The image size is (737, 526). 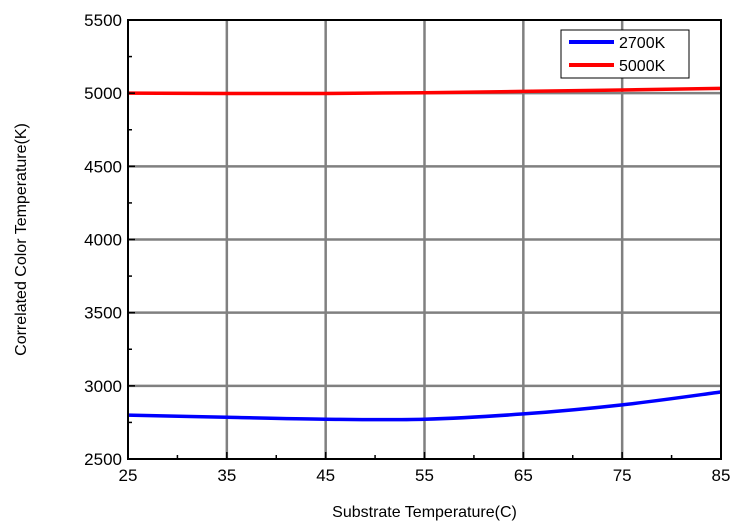 I want to click on x-tick-label: 25, so click(x=128, y=475).